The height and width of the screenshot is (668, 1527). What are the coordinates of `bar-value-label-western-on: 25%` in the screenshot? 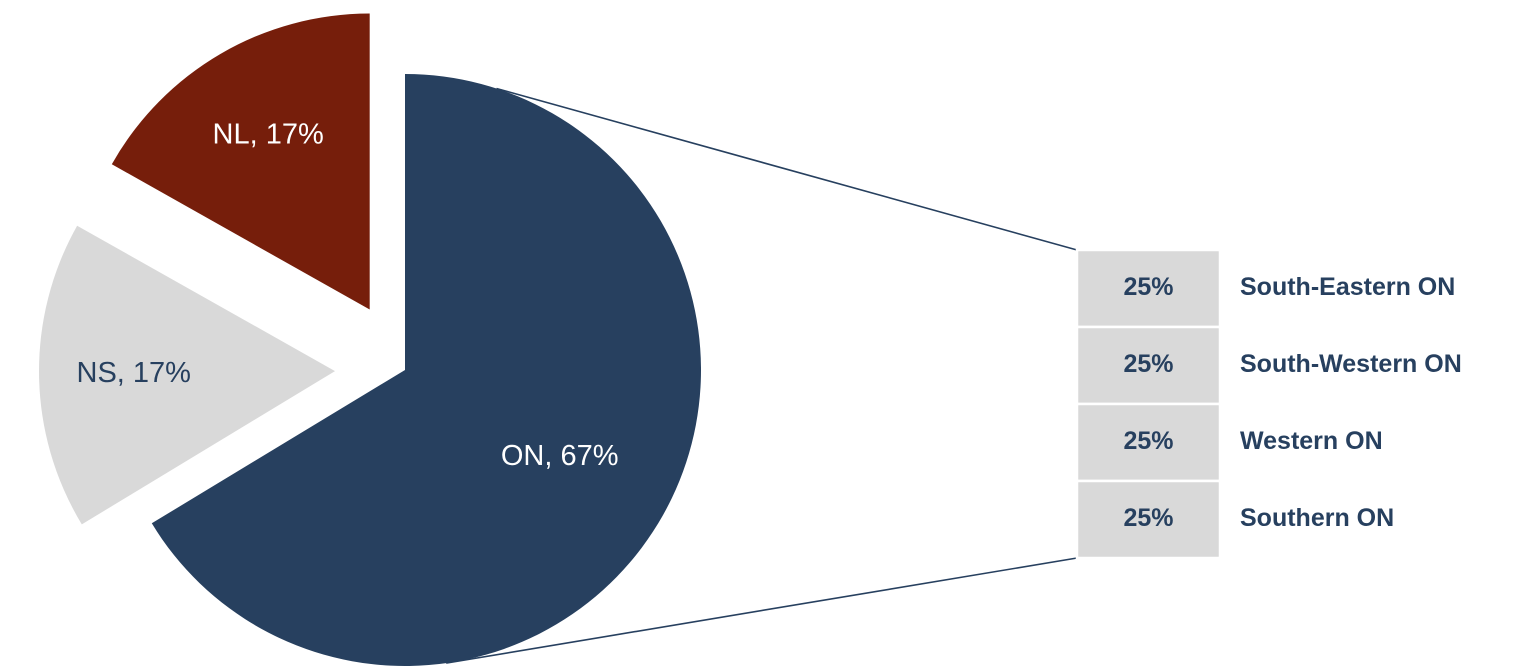 It's located at (1148, 441).